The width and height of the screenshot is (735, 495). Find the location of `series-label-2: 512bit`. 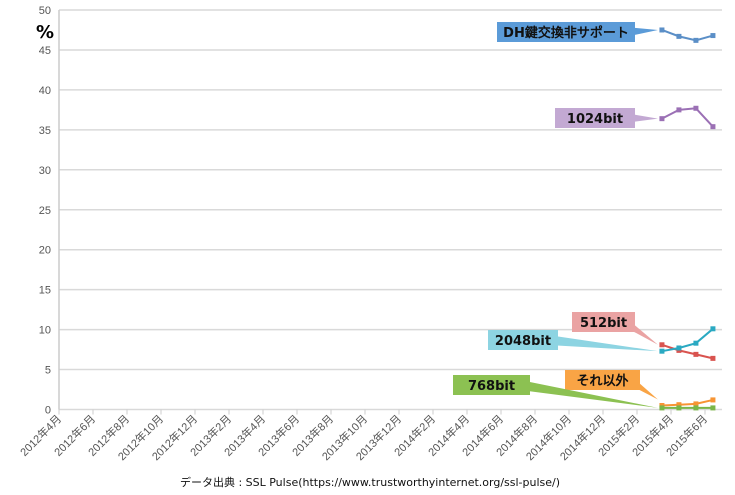

series-label-2: 512bit is located at coordinates (615, 328).